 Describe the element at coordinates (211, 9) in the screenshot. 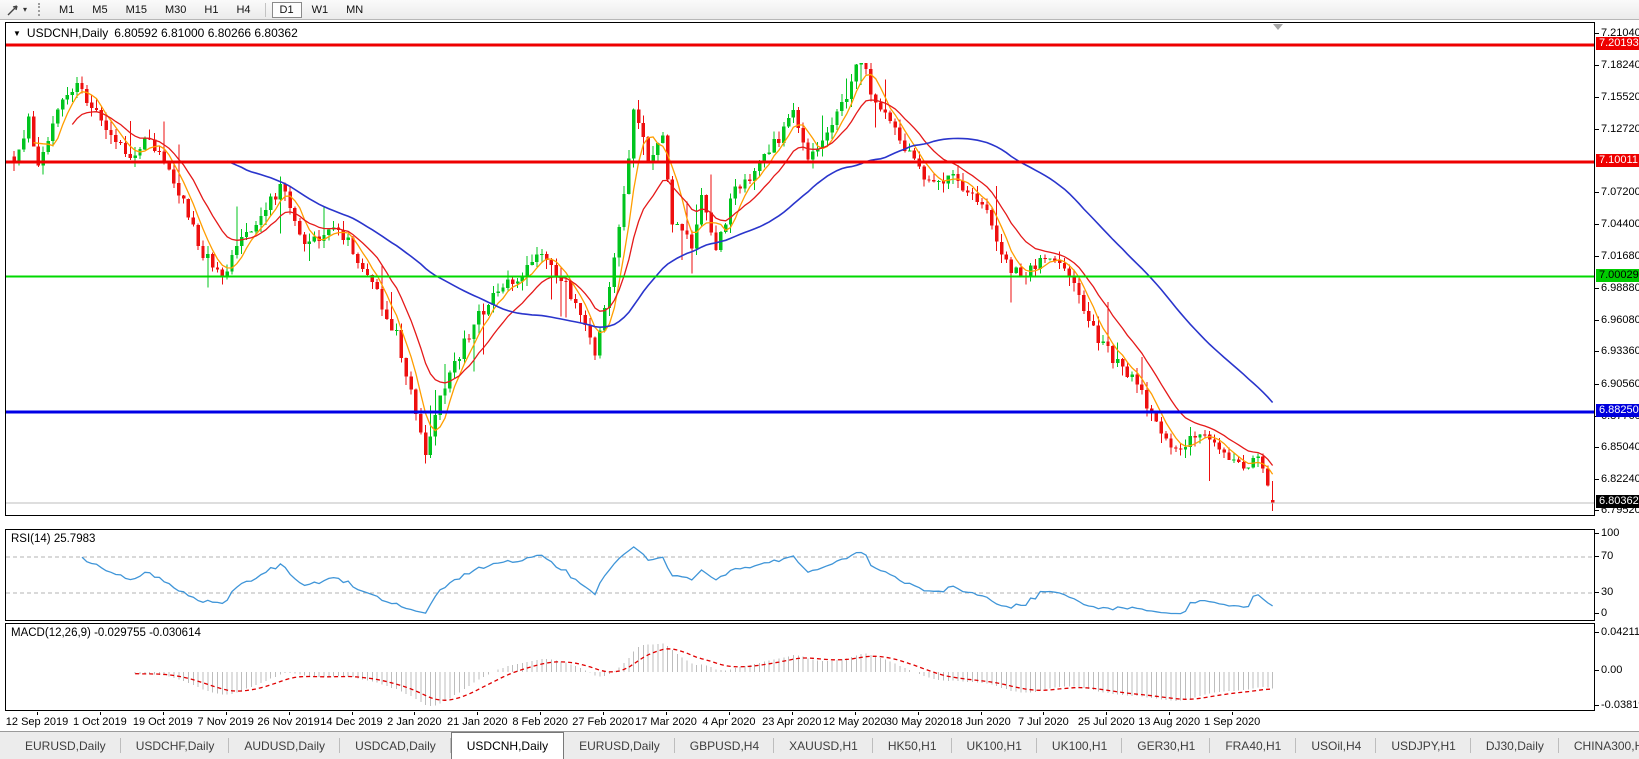

I see `timeframe-button-h1: H1` at that location.